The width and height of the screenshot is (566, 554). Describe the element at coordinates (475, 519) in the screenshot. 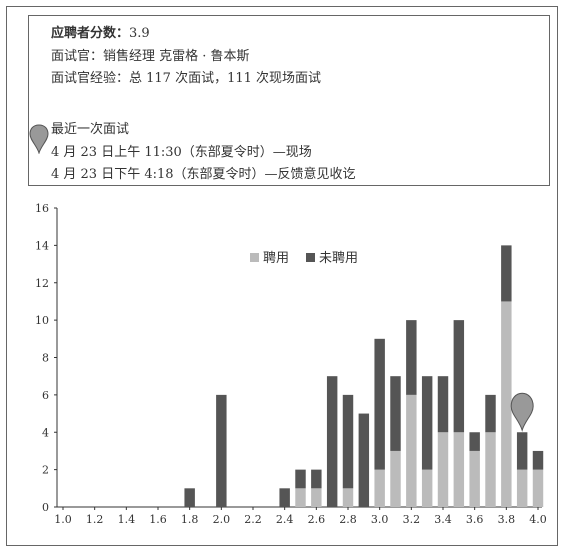

I see `x-tick-label: 3.6` at that location.